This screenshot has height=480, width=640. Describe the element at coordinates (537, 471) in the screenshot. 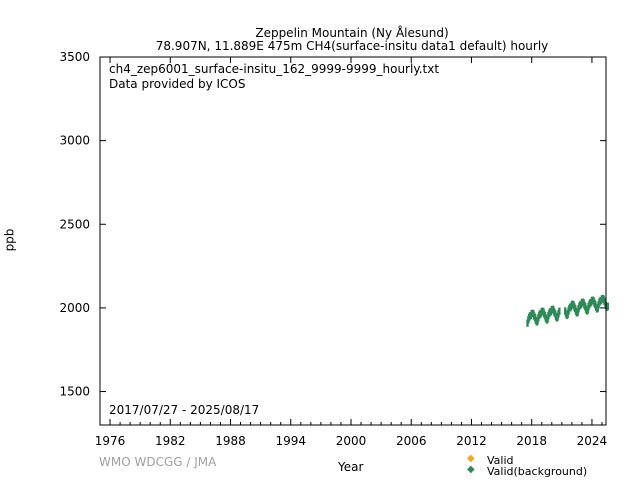

I see `legend-label-background: Valid(background)` at that location.